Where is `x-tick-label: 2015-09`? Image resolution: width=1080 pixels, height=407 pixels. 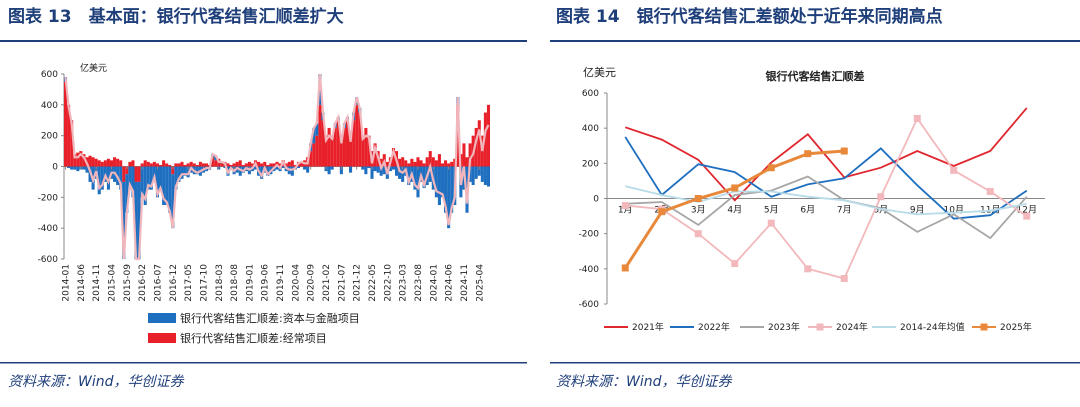
x-tick-label: 2015-09 is located at coordinates (128, 283).